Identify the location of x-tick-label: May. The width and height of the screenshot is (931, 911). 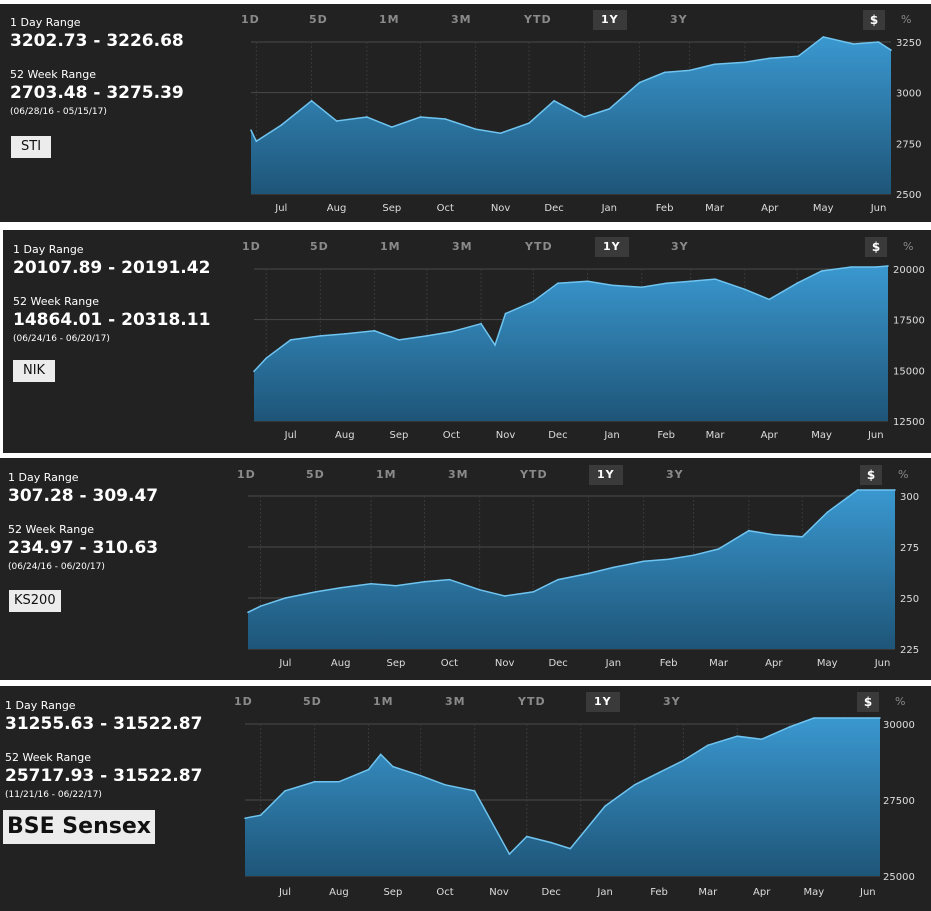
(823, 208).